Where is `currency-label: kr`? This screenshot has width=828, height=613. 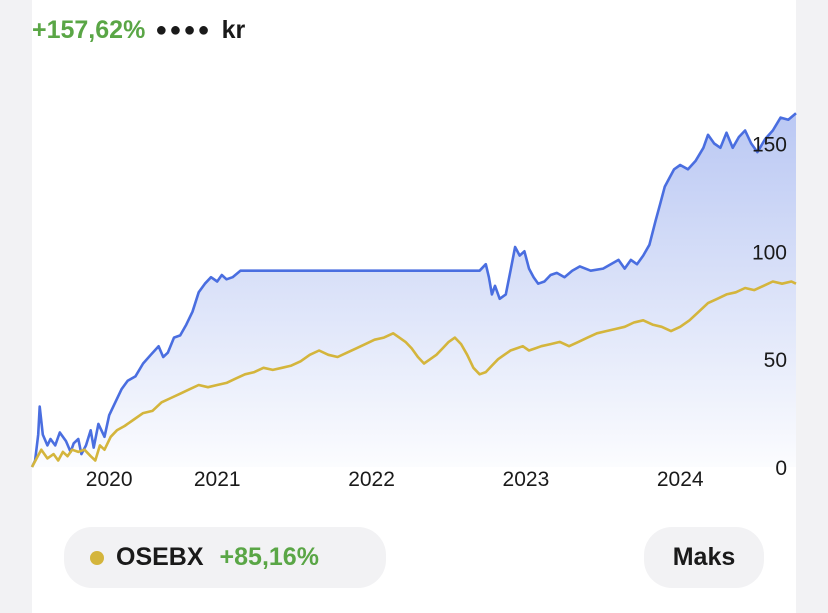 currency-label: kr is located at coordinates (233, 29).